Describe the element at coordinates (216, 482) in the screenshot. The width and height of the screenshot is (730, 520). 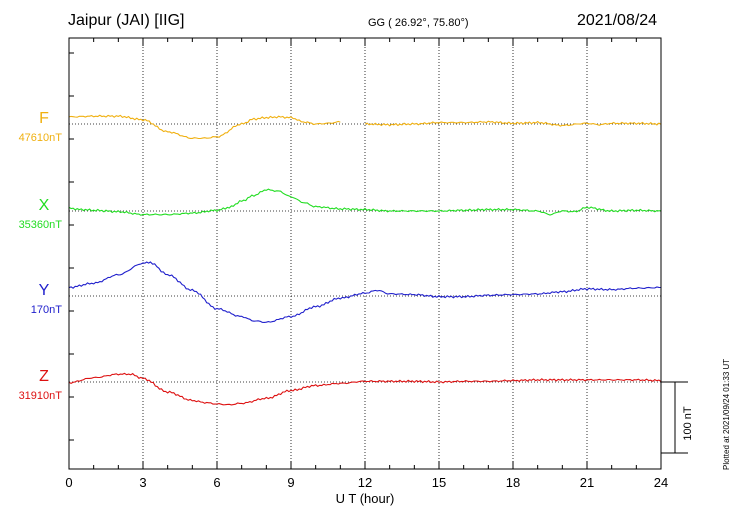
I see `x-tick-label: 6` at that location.